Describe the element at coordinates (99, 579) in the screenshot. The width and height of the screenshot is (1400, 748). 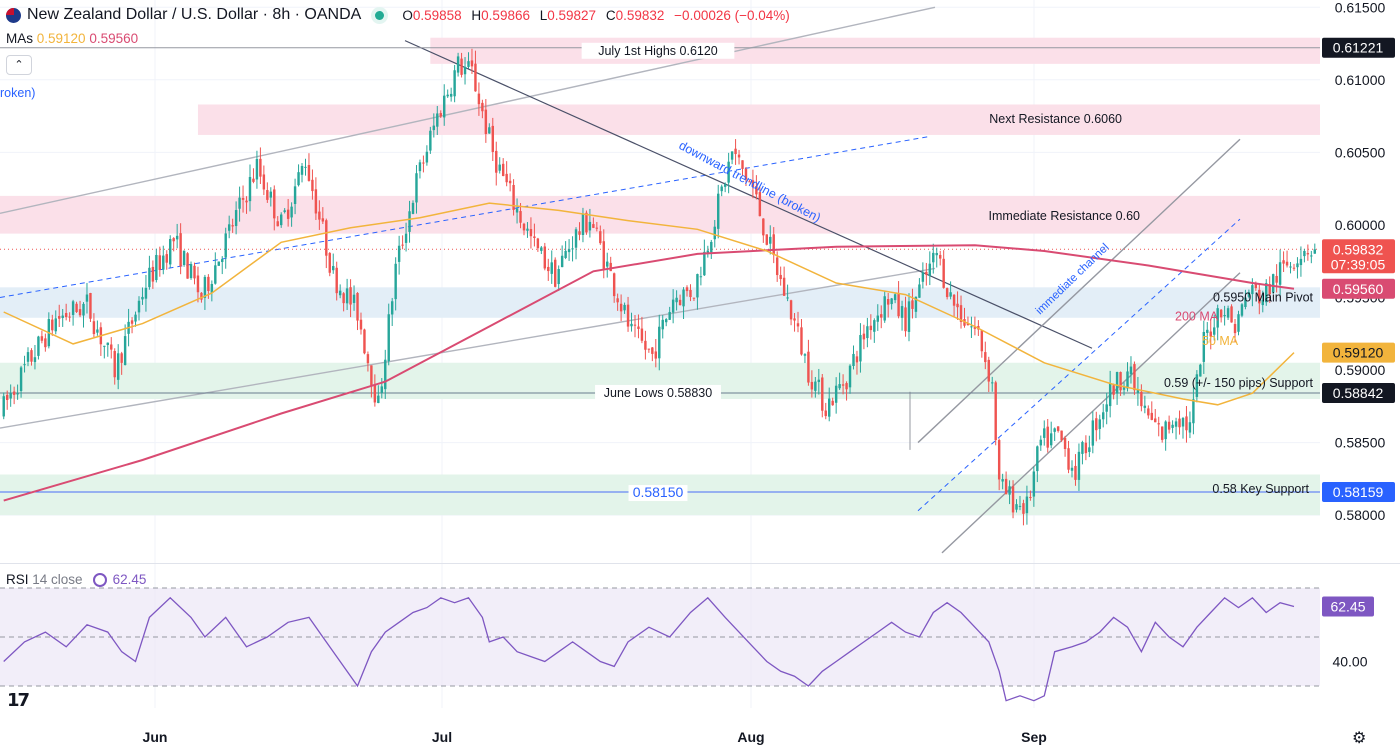
I see `circle-arrow-icon` at that location.